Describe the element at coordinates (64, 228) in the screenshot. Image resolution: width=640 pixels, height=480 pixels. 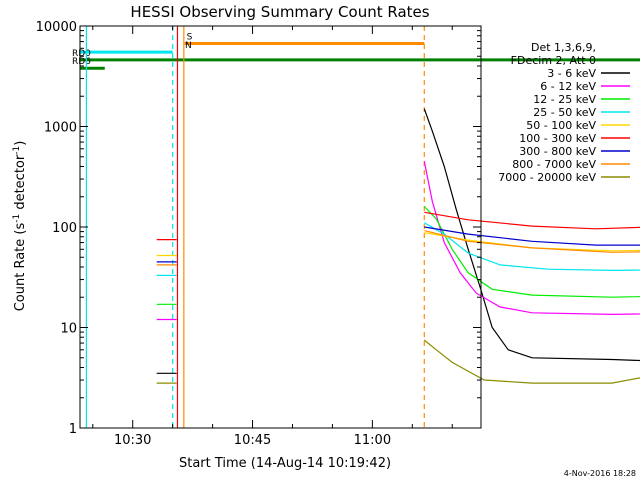
I see `y-tick-label: 100` at that location.